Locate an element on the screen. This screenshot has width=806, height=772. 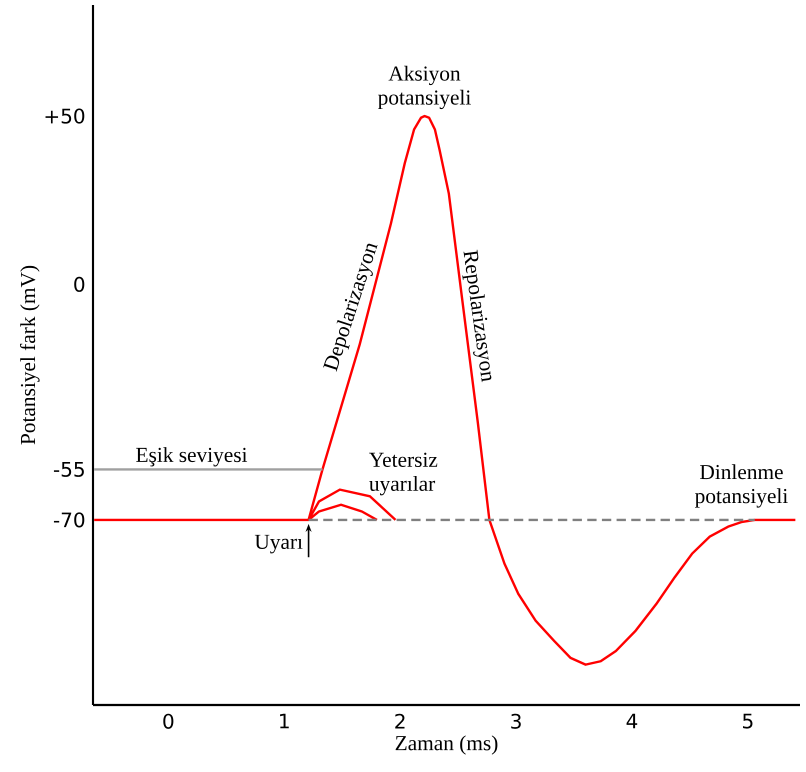
x-tick-label: 5 is located at coordinates (747, 721).